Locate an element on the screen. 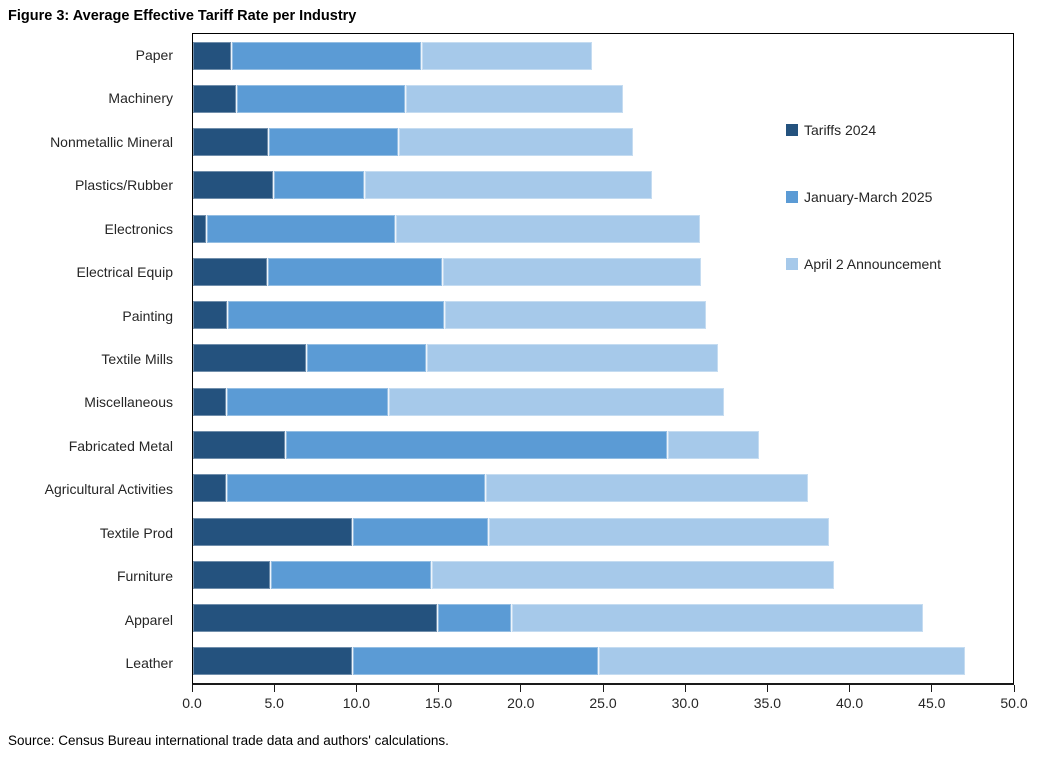 The width and height of the screenshot is (1044, 758). category-label: Agricultural Activities is located at coordinates (108, 489).